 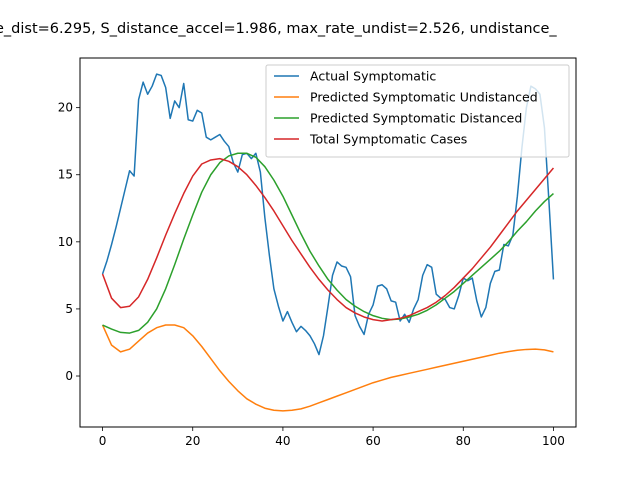 What do you see at coordinates (416, 118) in the screenshot?
I see `legend-label-2: Predicted Symptomatic Distanced` at bounding box center [416, 118].